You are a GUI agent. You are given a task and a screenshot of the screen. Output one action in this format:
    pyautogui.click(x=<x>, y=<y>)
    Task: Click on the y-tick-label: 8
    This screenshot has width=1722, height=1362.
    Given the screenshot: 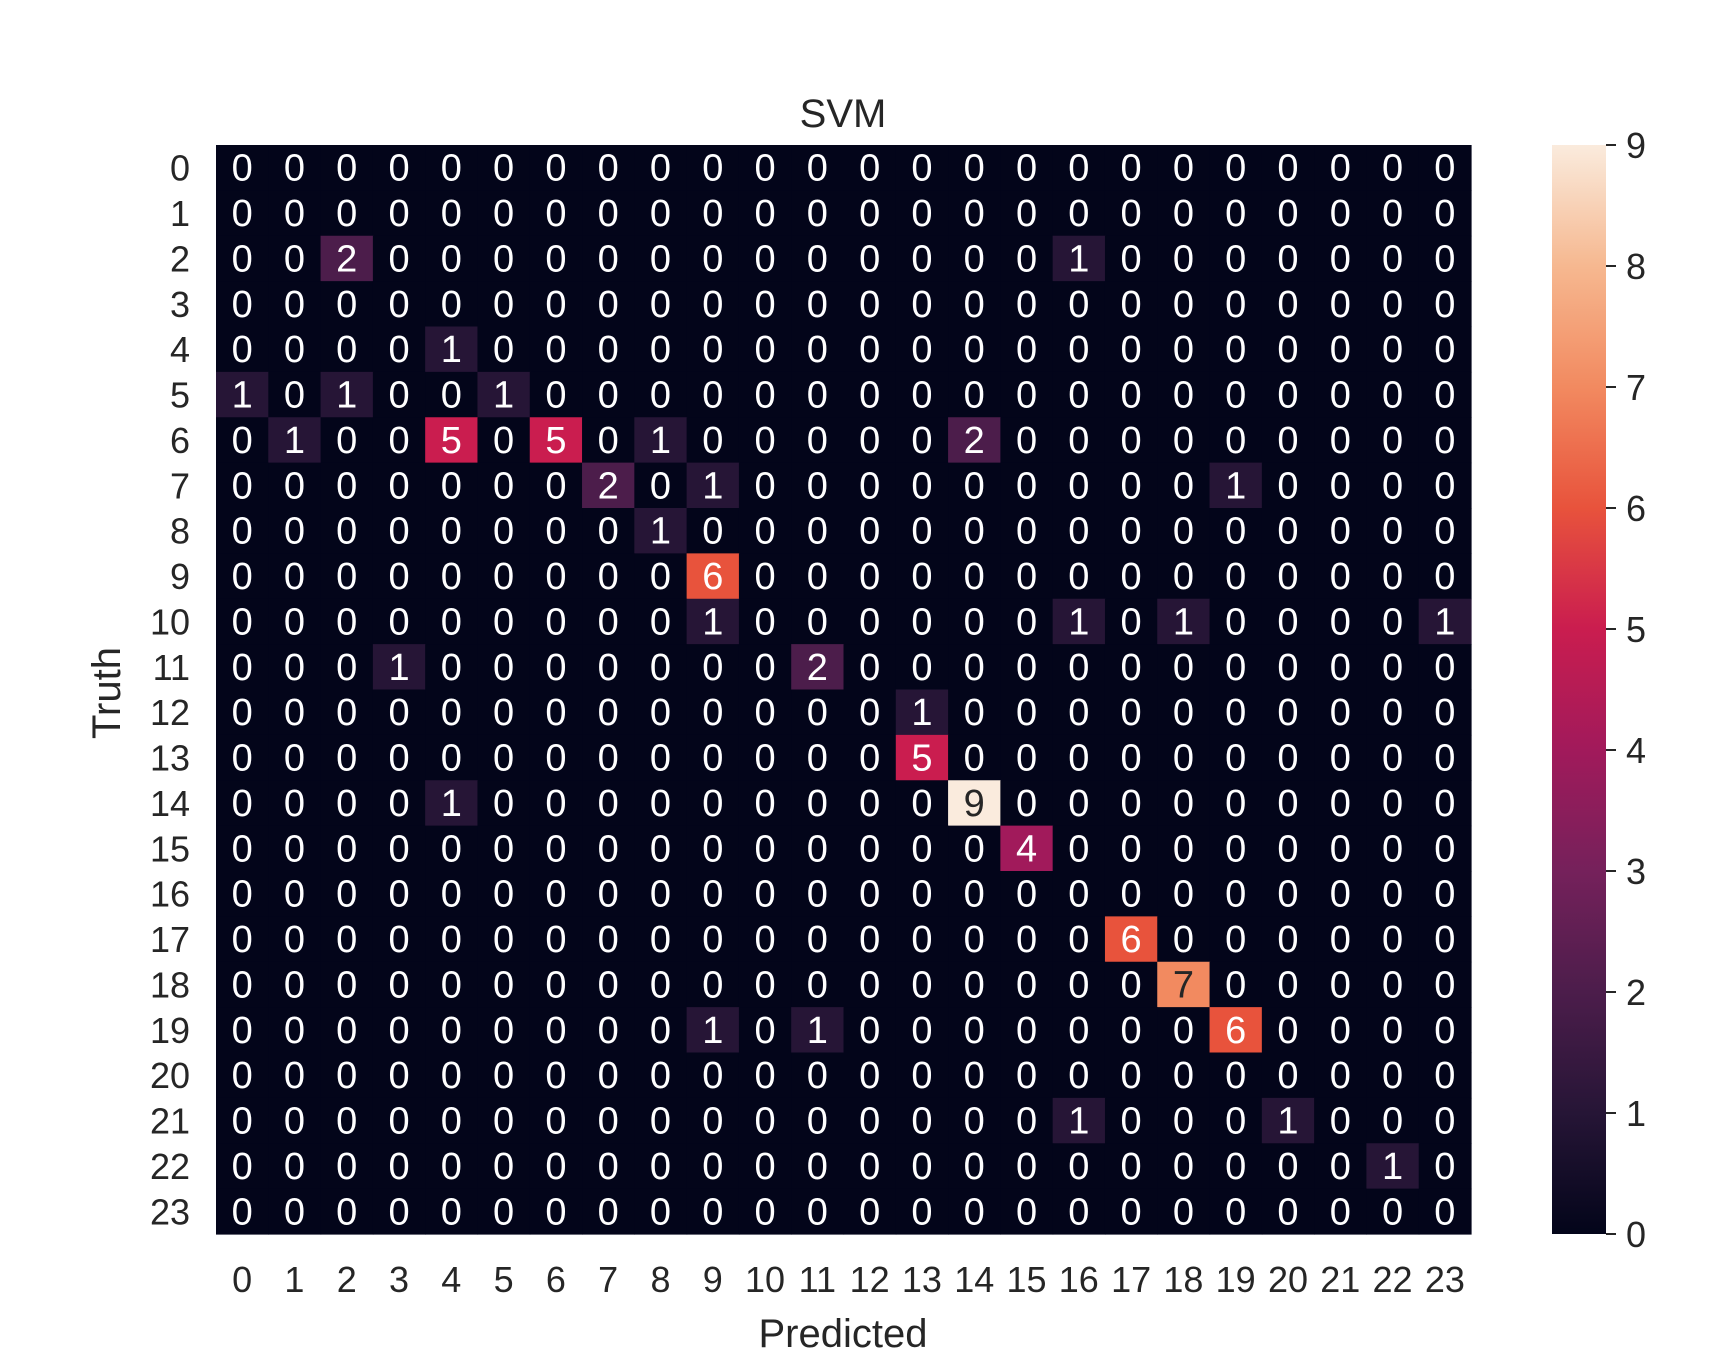 What is the action you would take?
    pyautogui.click(x=180, y=531)
    